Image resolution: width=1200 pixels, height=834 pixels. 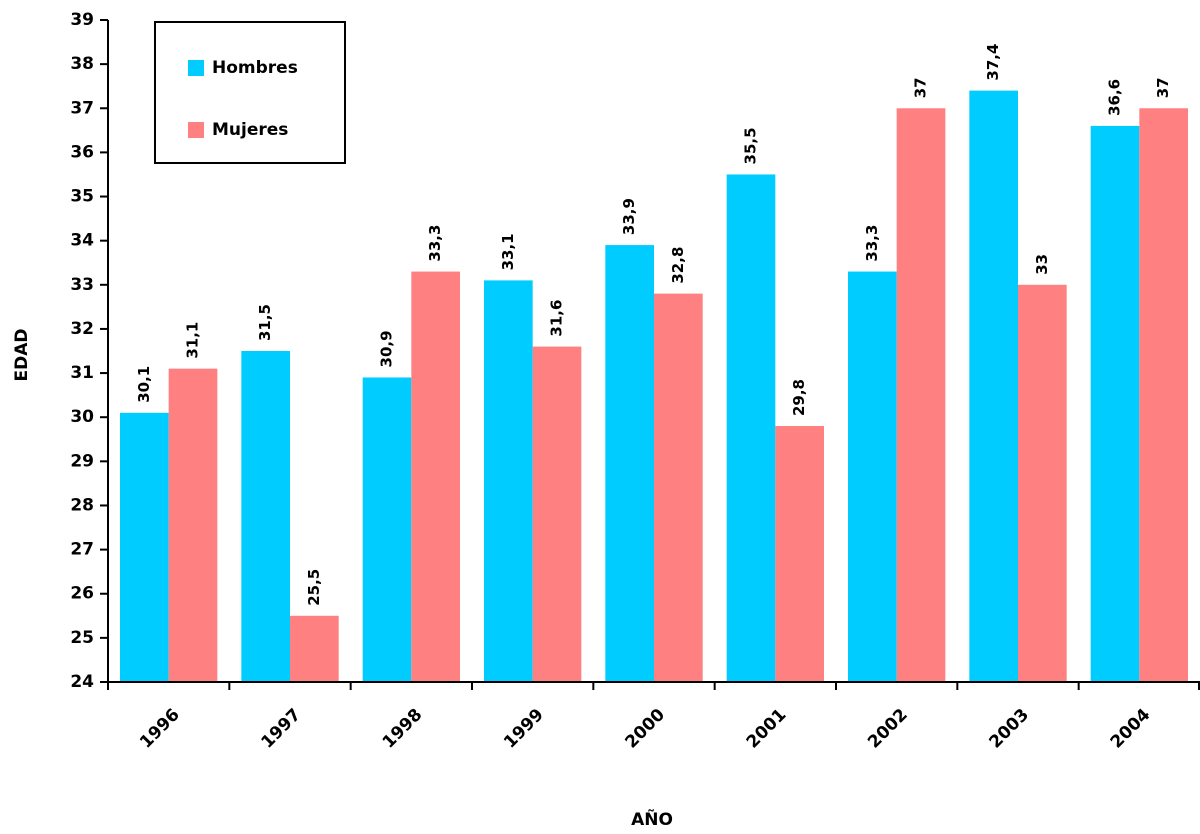 I want to click on value-label: 31,1, so click(x=193, y=340).